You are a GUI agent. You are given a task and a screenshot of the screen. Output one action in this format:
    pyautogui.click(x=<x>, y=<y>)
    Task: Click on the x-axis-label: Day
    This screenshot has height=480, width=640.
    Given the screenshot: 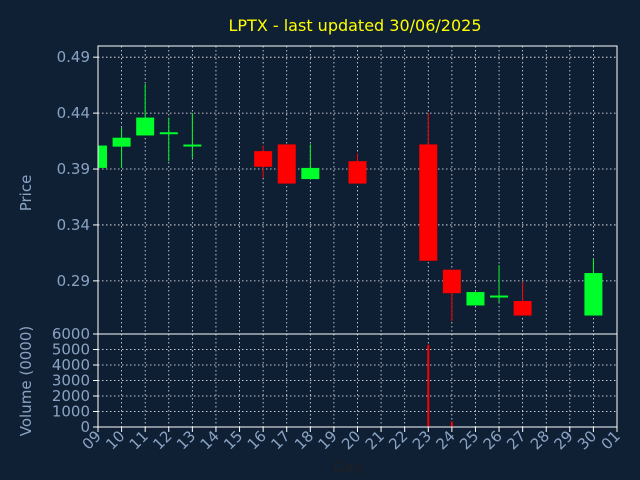 What is the action you would take?
    pyautogui.click(x=348, y=467)
    